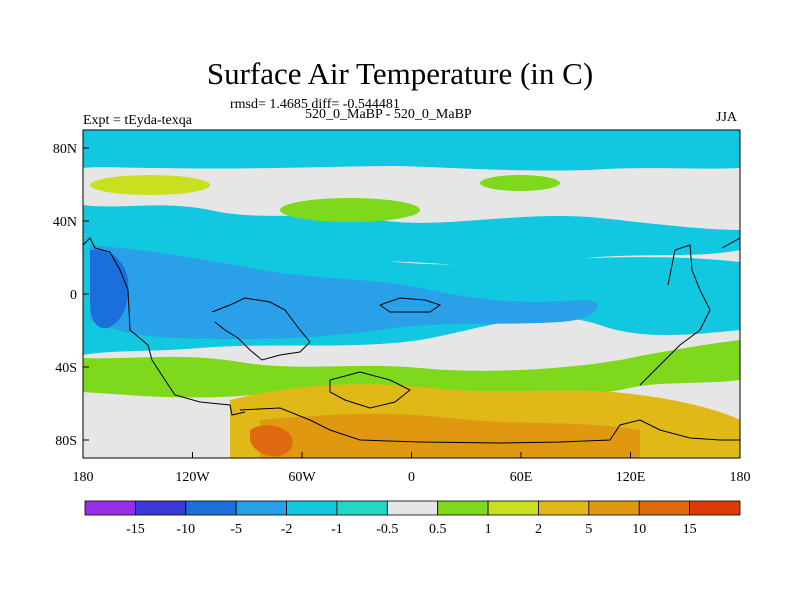  Describe the element at coordinates (538, 529) in the screenshot. I see `colorbar-label: 2` at that location.